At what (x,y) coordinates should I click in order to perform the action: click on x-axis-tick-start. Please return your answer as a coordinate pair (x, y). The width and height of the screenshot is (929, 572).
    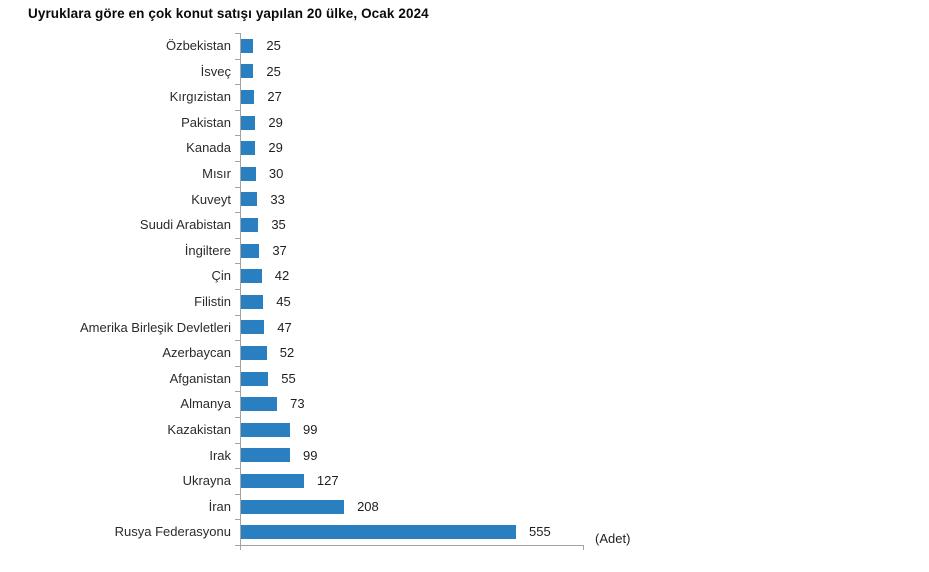
    Looking at the image, I should click on (240, 547).